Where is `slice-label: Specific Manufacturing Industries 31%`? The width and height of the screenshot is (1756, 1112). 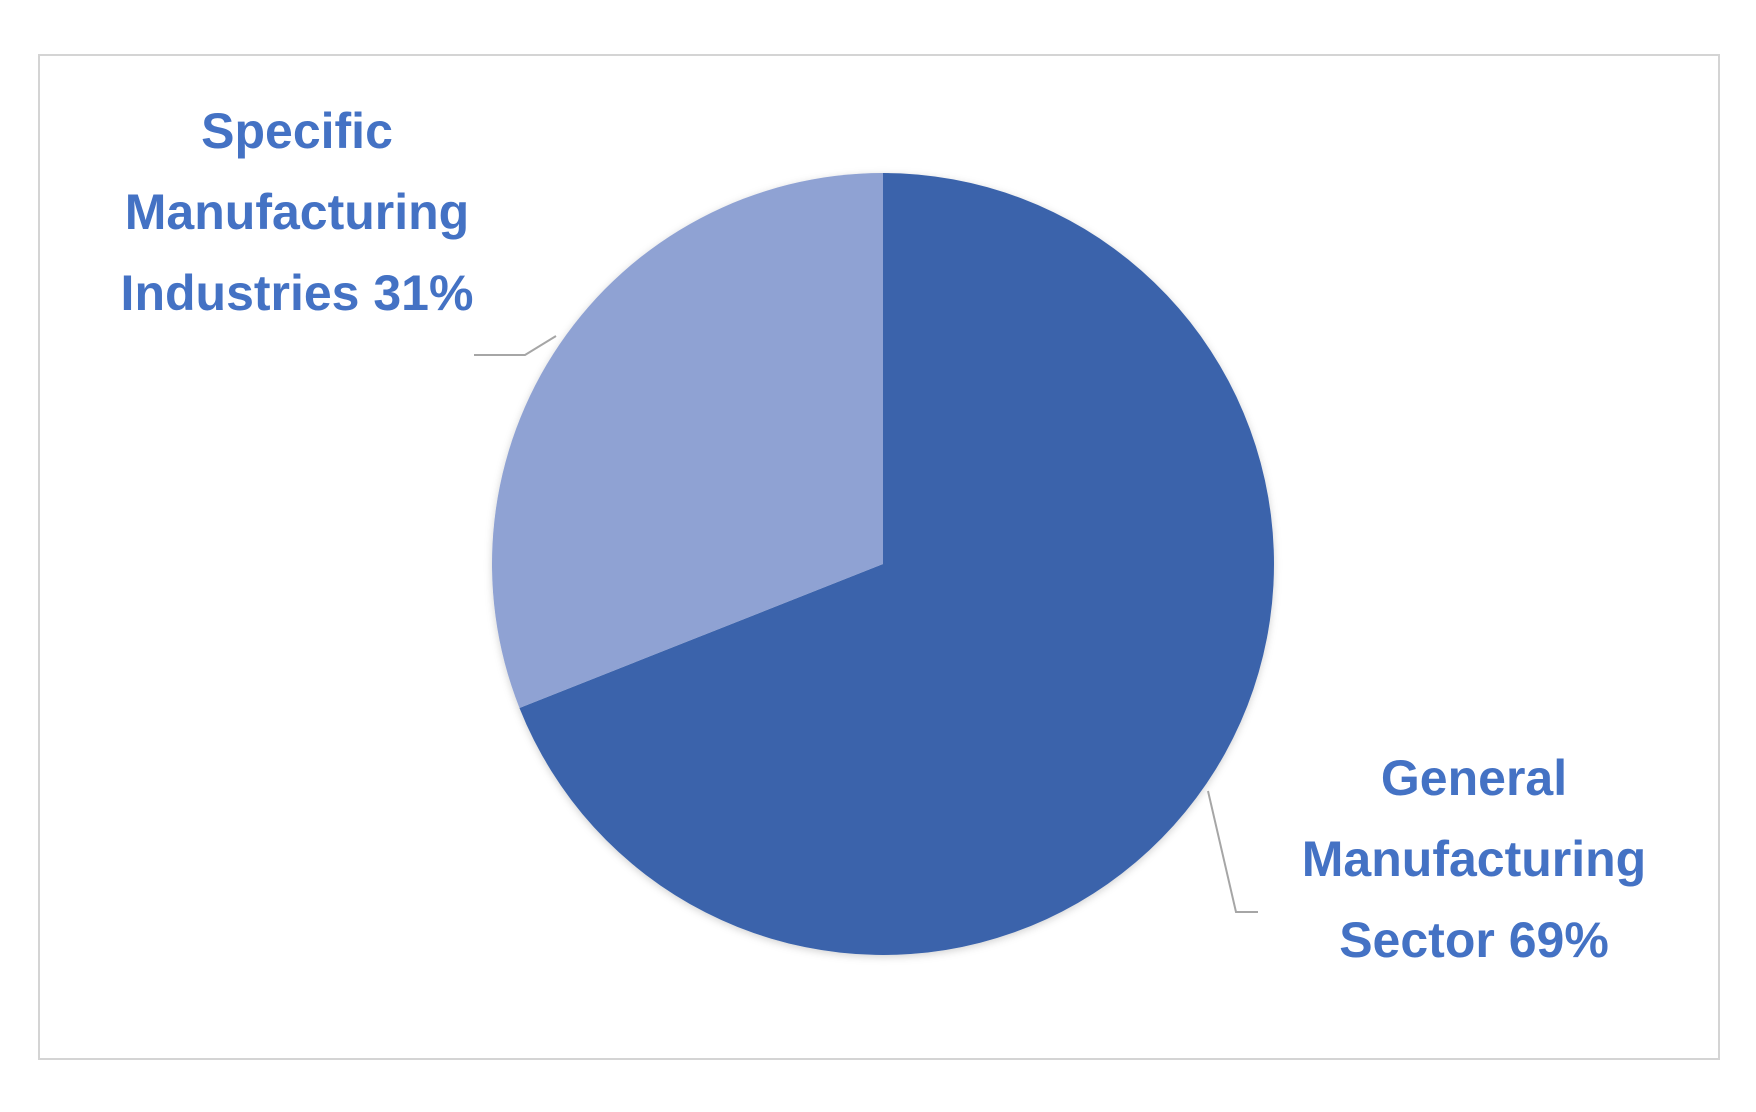 slice-label: Specific Manufacturing Industries 31% is located at coordinates (297, 212).